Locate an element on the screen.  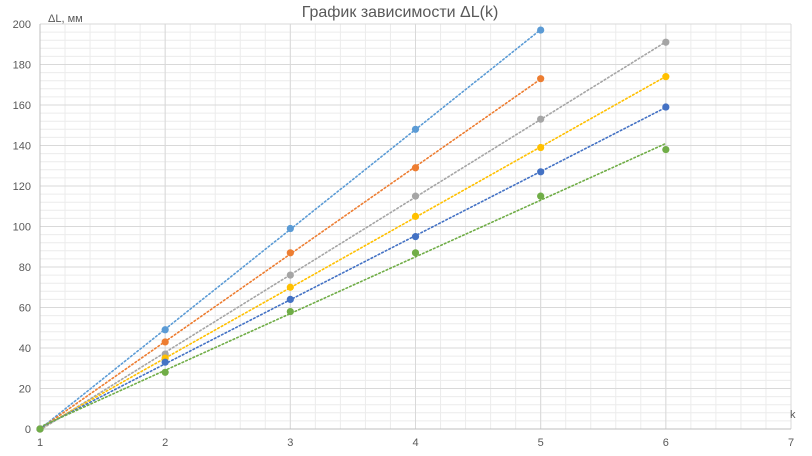
chart-title: График зависимости ΔL(k) is located at coordinates (400, 12).